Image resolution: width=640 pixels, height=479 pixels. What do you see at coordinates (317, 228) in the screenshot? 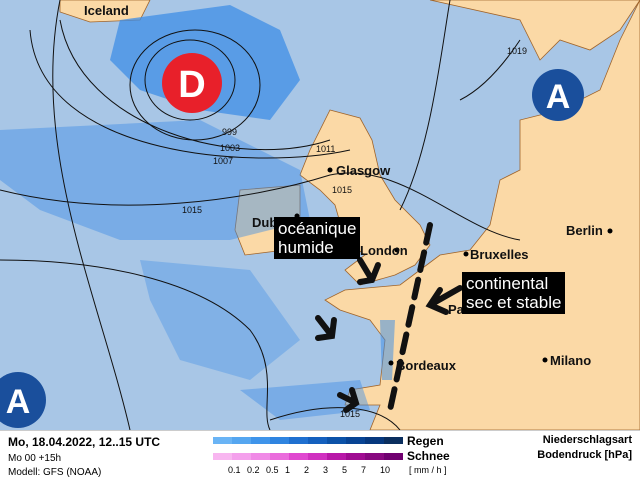
I see `callout-line: océanique` at bounding box center [317, 228].